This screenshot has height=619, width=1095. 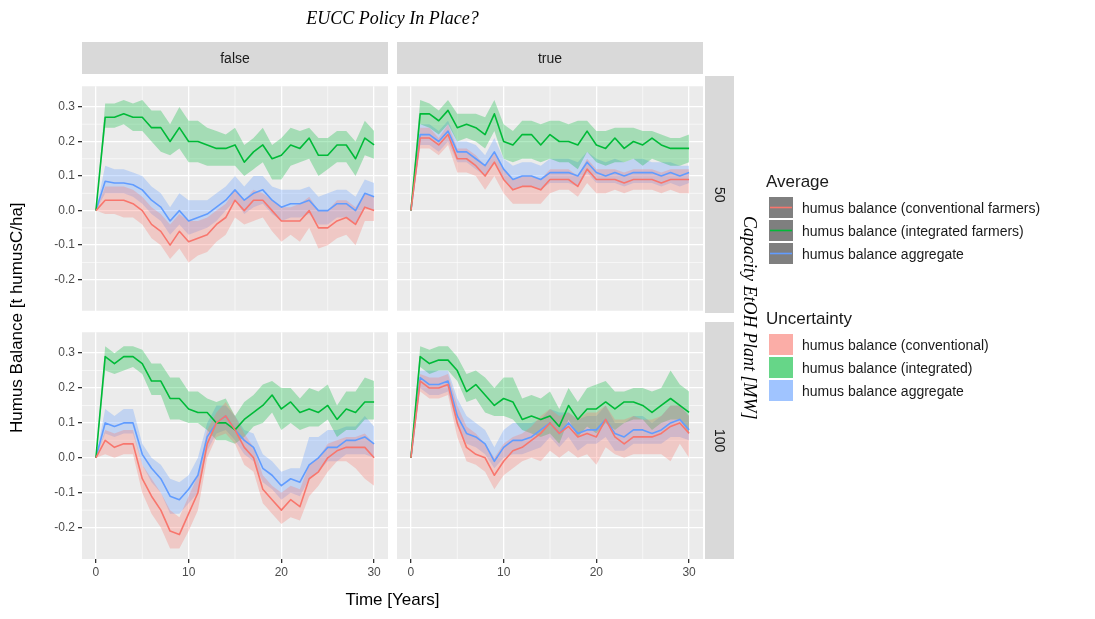 What do you see at coordinates (921, 207) in the screenshot?
I see `legend-label: humus balance (conventional farmers)` at bounding box center [921, 207].